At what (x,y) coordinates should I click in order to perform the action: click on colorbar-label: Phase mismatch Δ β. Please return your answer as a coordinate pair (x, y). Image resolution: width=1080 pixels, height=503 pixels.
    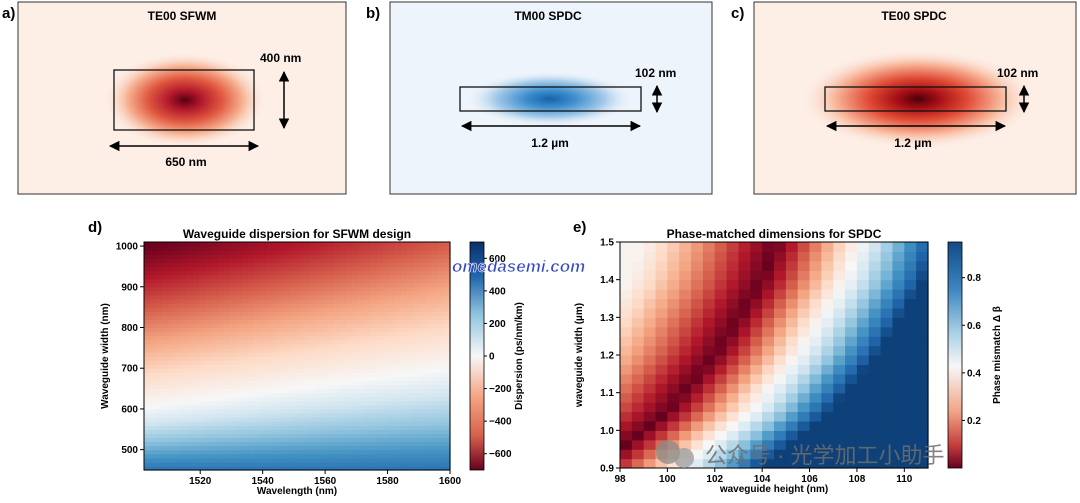
    Looking at the image, I should click on (997, 355).